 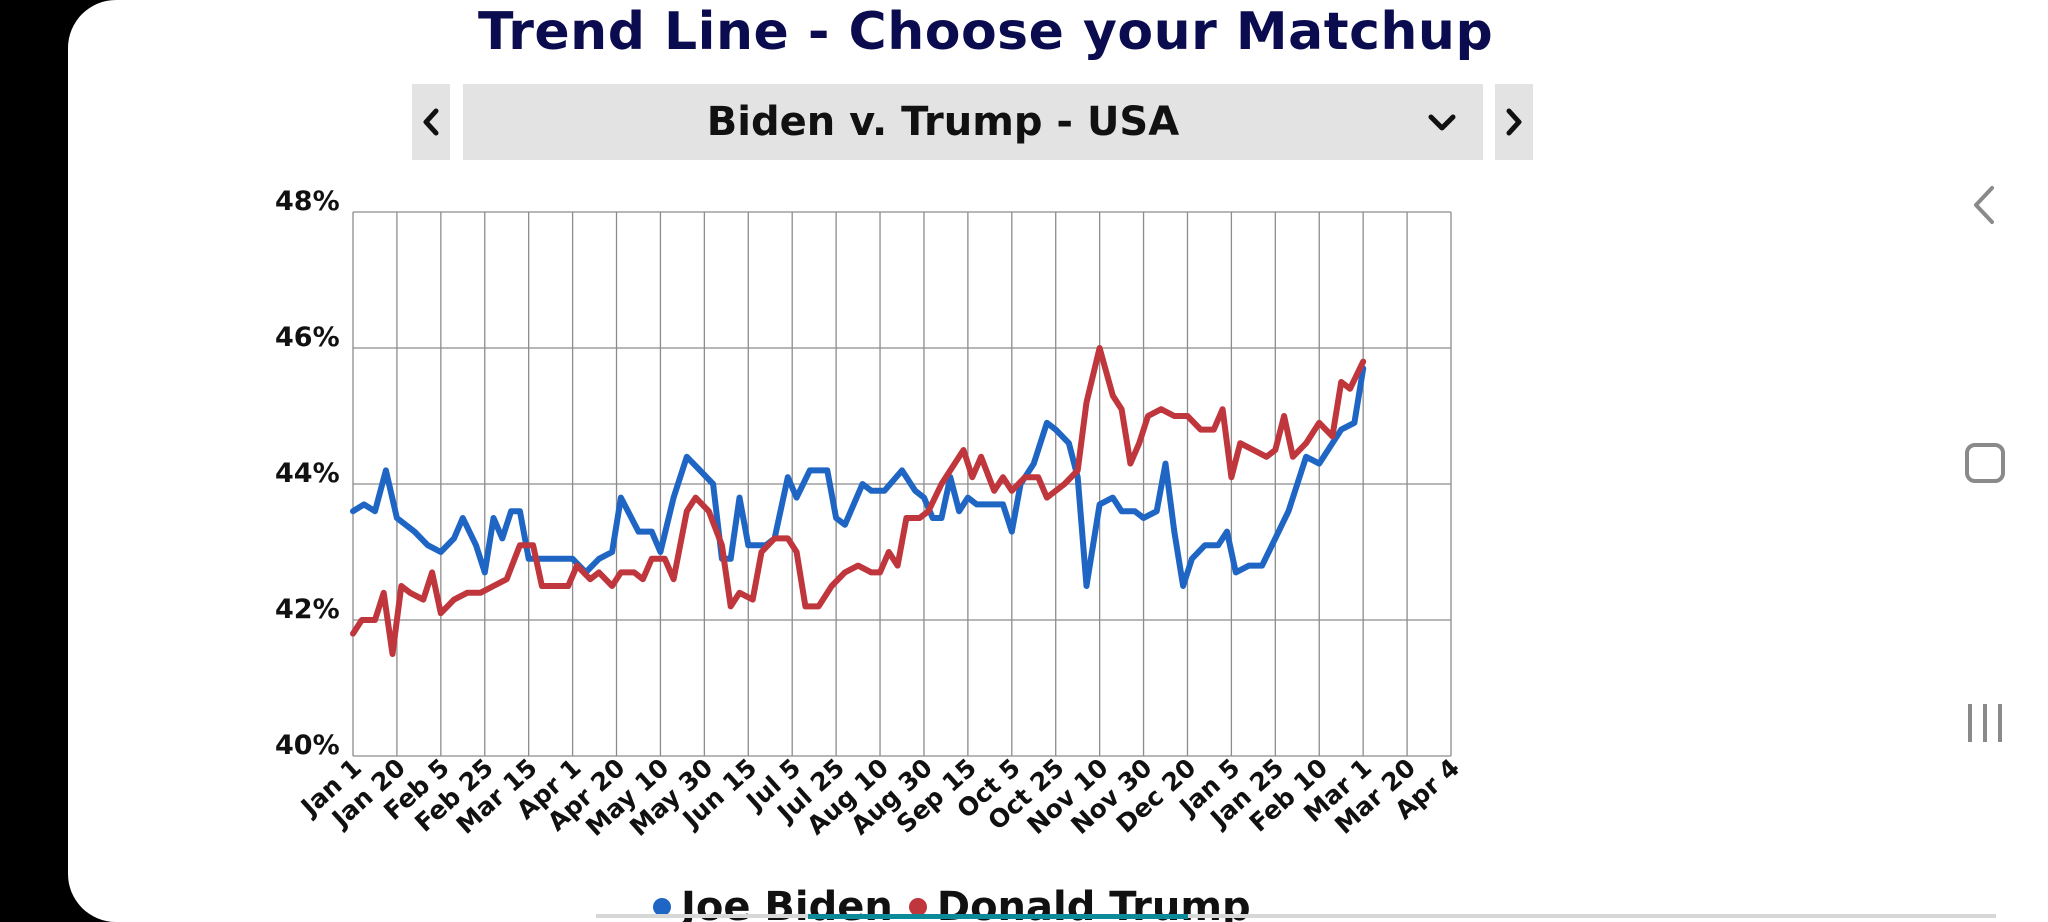 I want to click on previous-matchup-button, so click(x=431, y=122).